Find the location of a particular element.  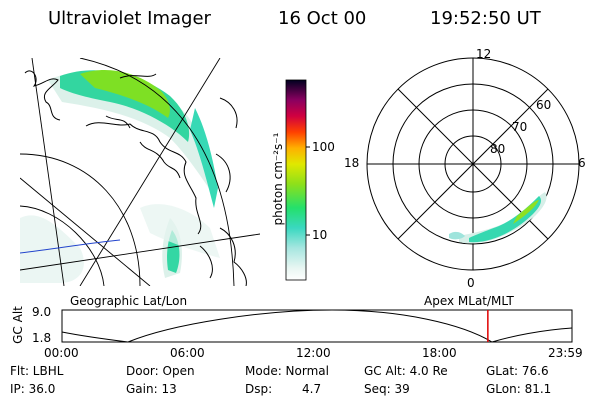

mode-info: Mode: Normal is located at coordinates (287, 371).